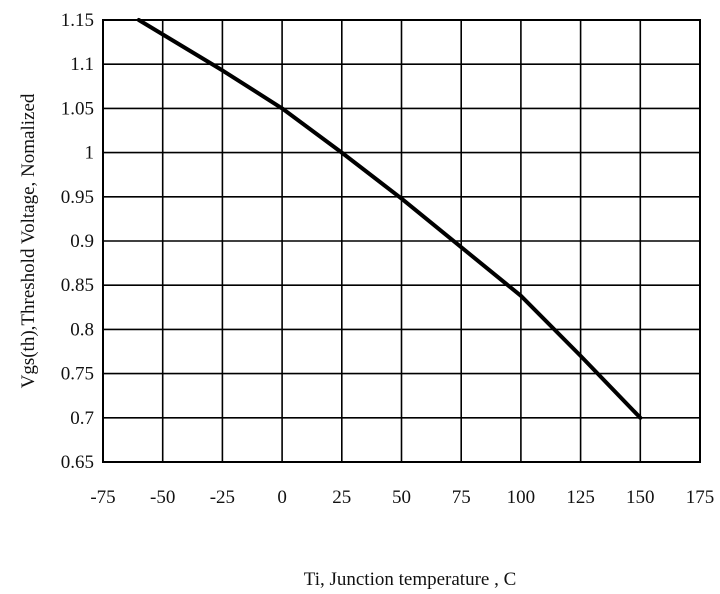  I want to click on y-axis-title: Vgs(th),Threshold Voltage, Nomalized, so click(28, 240).